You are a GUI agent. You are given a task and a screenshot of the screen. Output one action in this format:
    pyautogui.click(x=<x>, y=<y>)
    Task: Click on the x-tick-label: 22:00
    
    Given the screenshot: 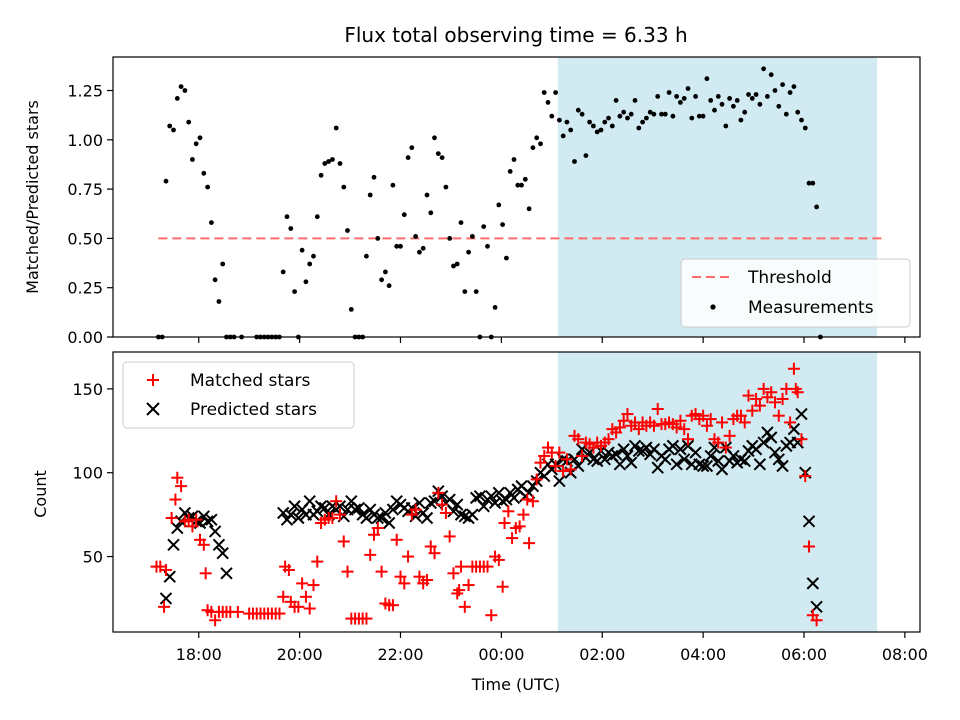 What is the action you would take?
    pyautogui.click(x=400, y=654)
    